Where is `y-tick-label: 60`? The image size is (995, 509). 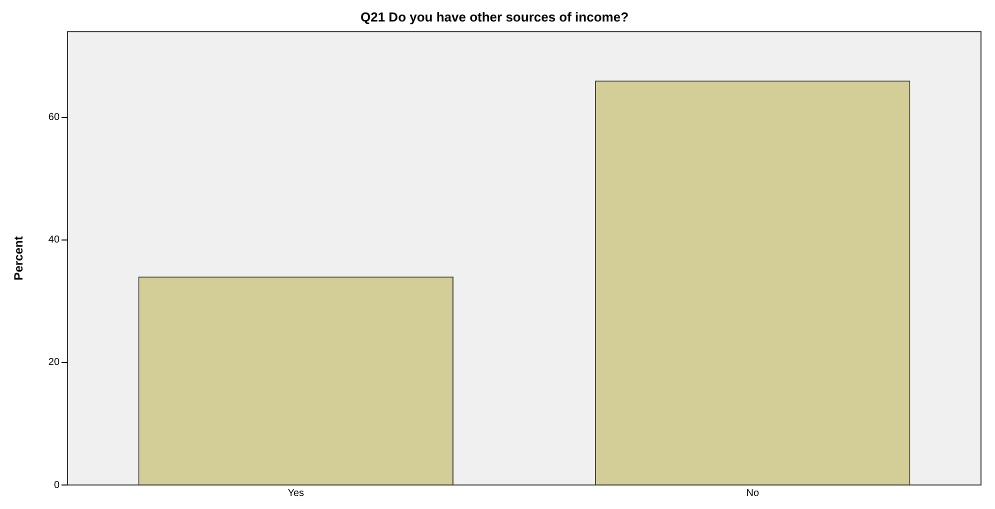
y-tick-label: 60 is located at coordinates (54, 118).